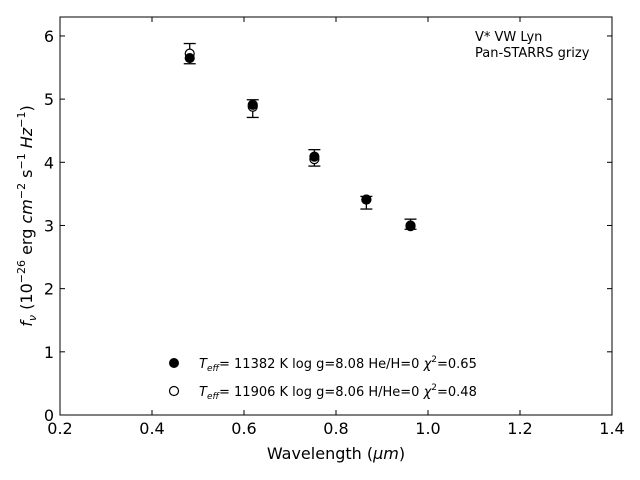 The width and height of the screenshot is (640, 480). I want to click on legend-entry-2: Teff= 11906 K log g=8.06 H/He=0 χ2=0.48, so click(338, 392).